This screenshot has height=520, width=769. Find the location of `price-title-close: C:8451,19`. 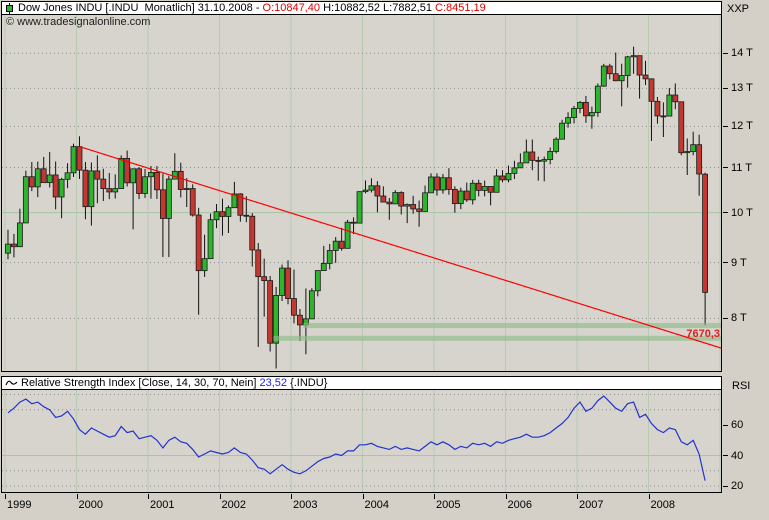

price-title-close: C:8451,19 is located at coordinates (460, 8).